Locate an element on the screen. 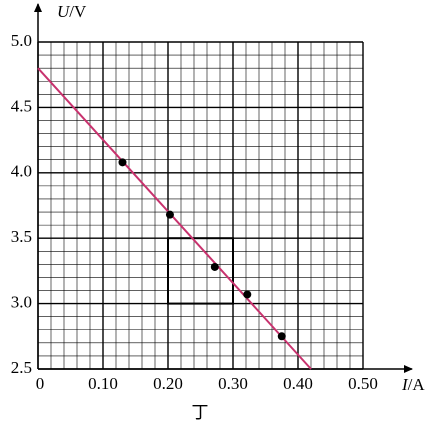 This screenshot has width=435, height=429. x-tick-label: 0.10 is located at coordinates (103, 383).